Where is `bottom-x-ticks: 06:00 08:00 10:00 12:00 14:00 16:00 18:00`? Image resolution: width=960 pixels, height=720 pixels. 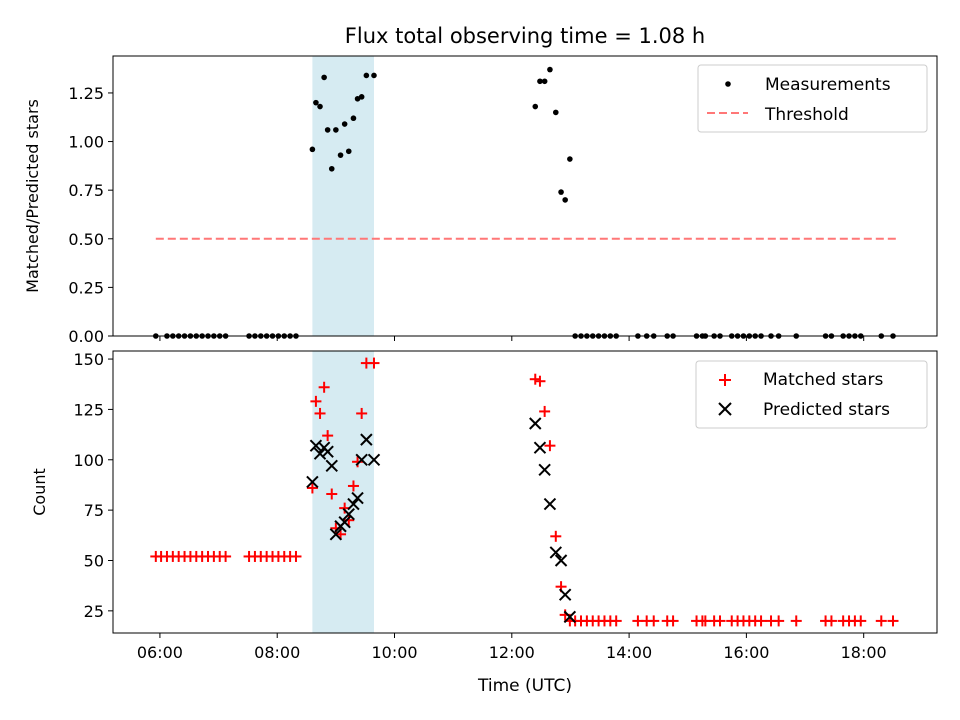
bottom-x-ticks: 06:00 08:00 10:00 12:00 14:00 16:00 18:00 is located at coordinates (512, 647).